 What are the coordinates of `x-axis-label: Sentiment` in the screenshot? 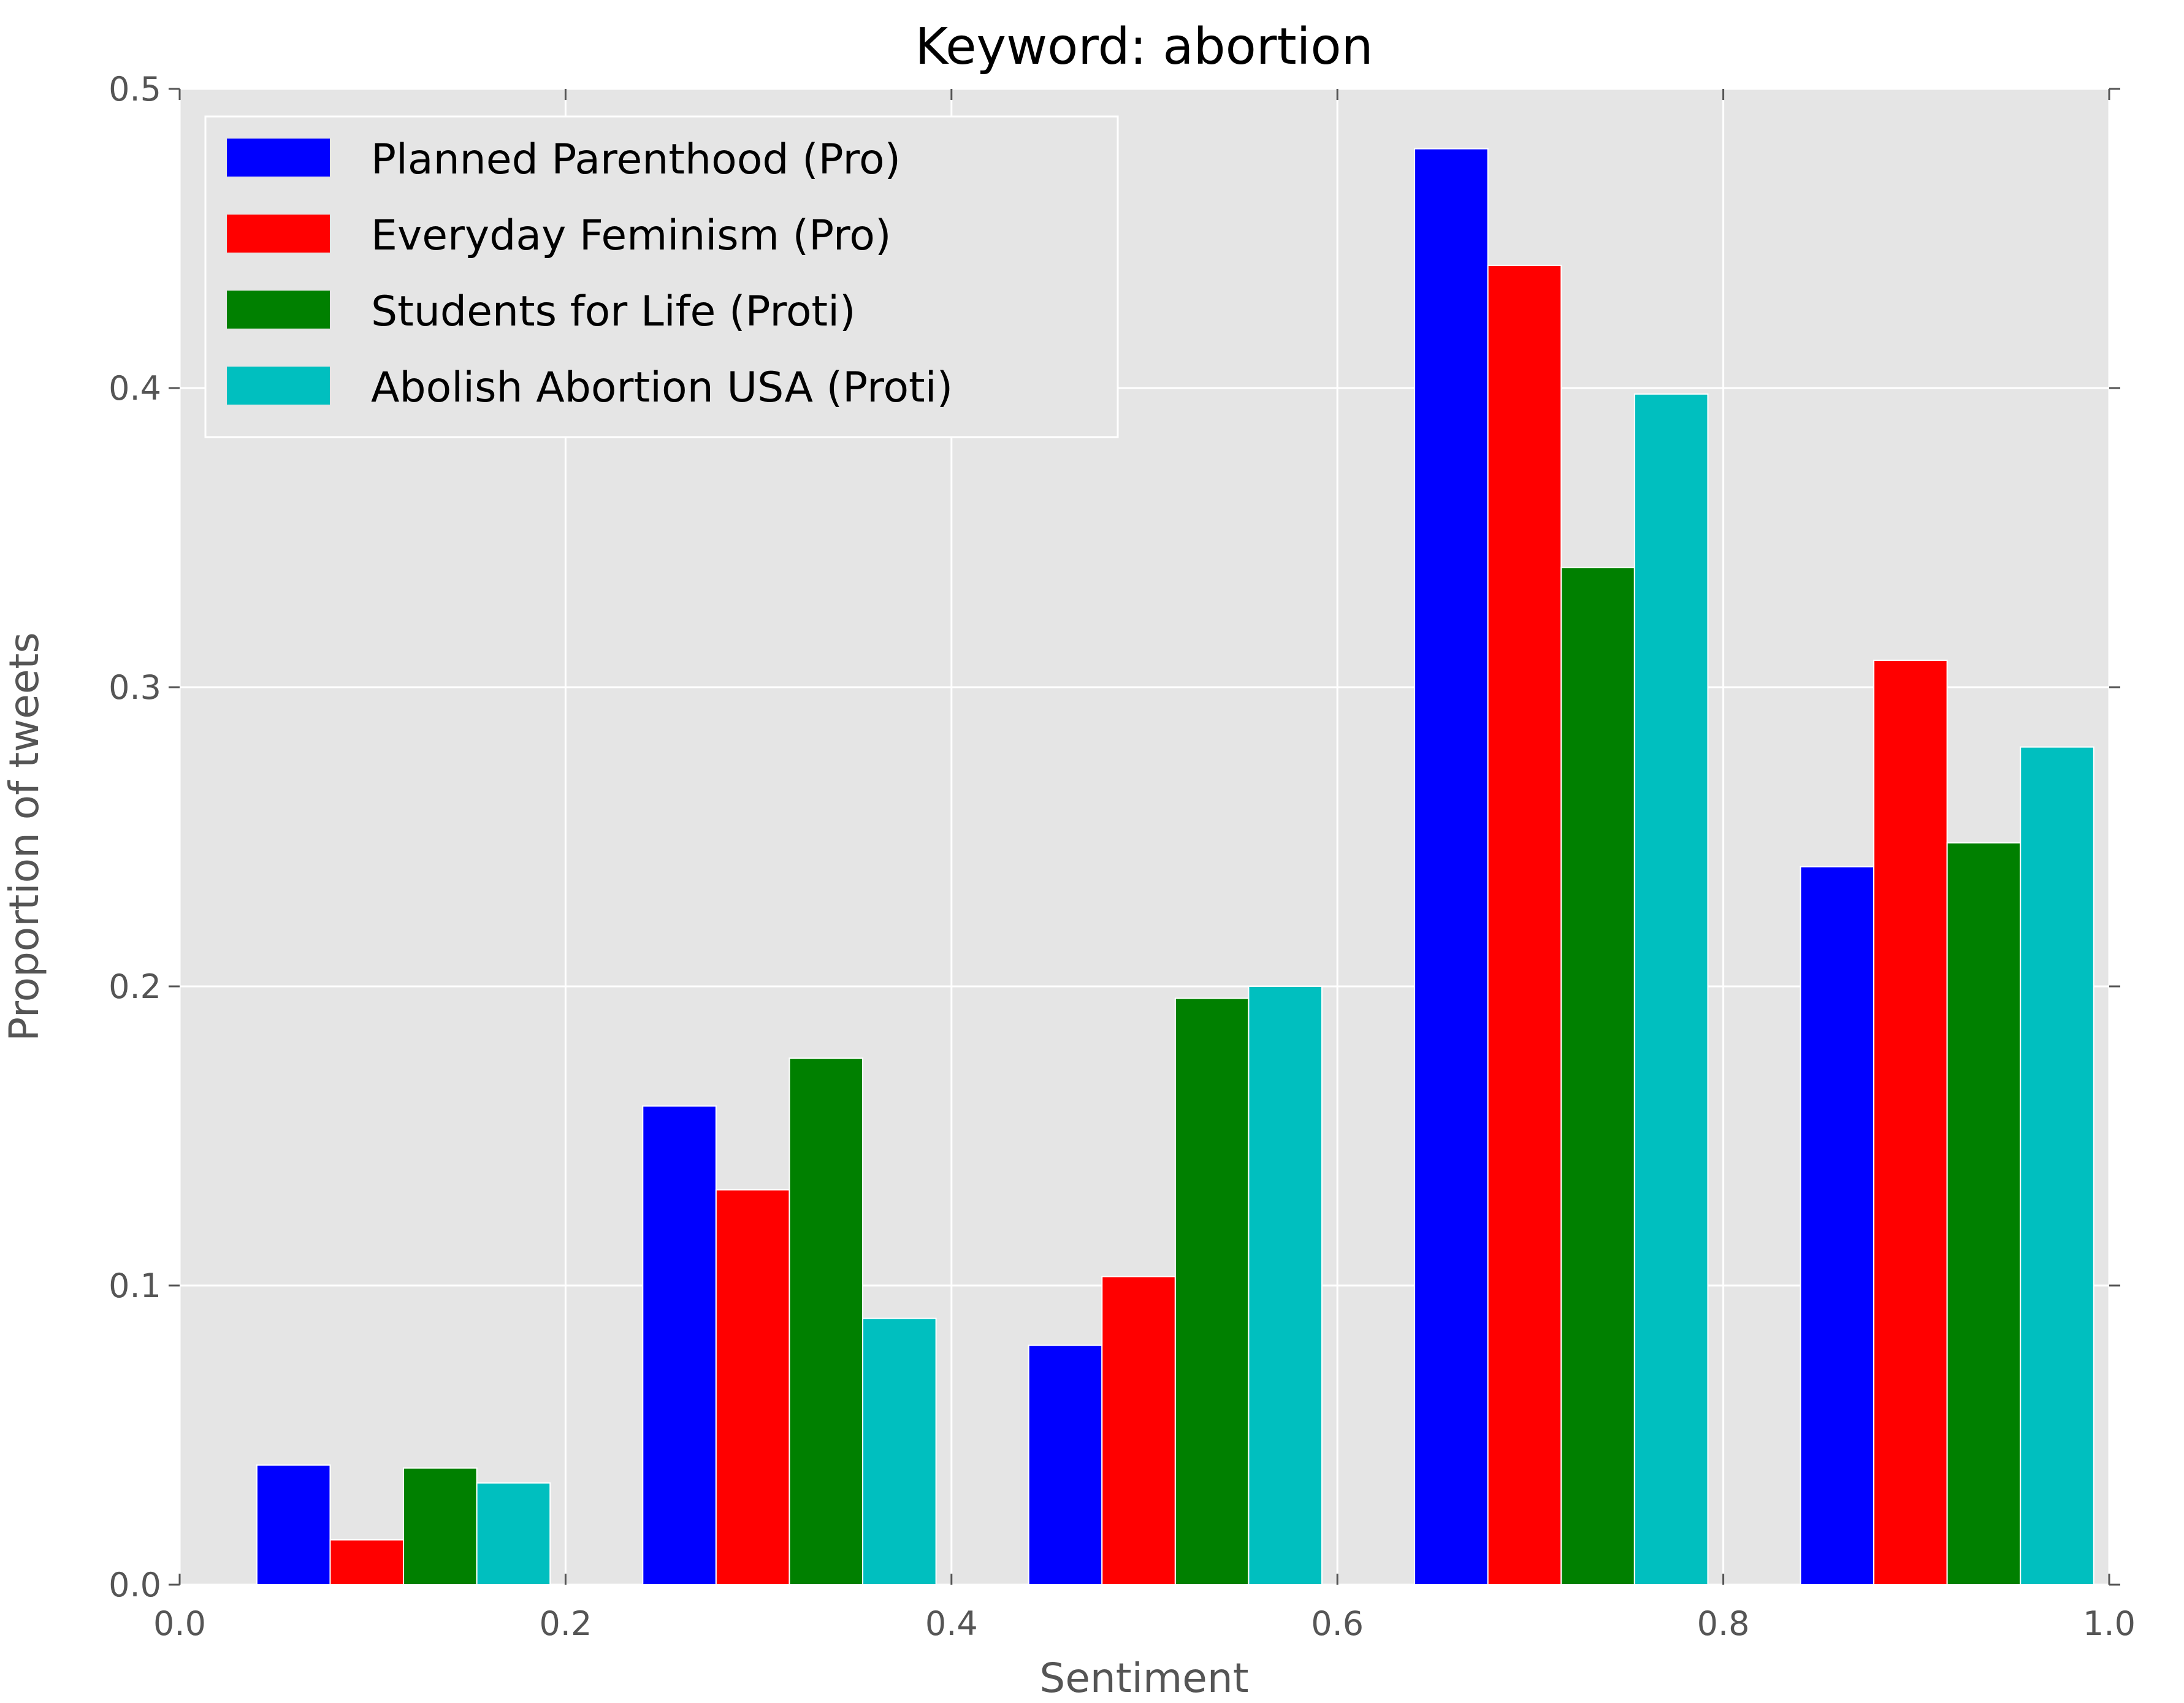 It's located at (1143, 1678).